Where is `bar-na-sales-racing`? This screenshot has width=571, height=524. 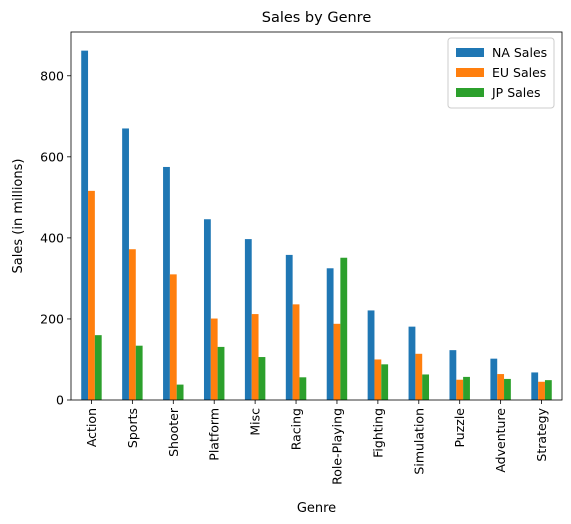
bar-na-sales-racing is located at coordinates (289, 327).